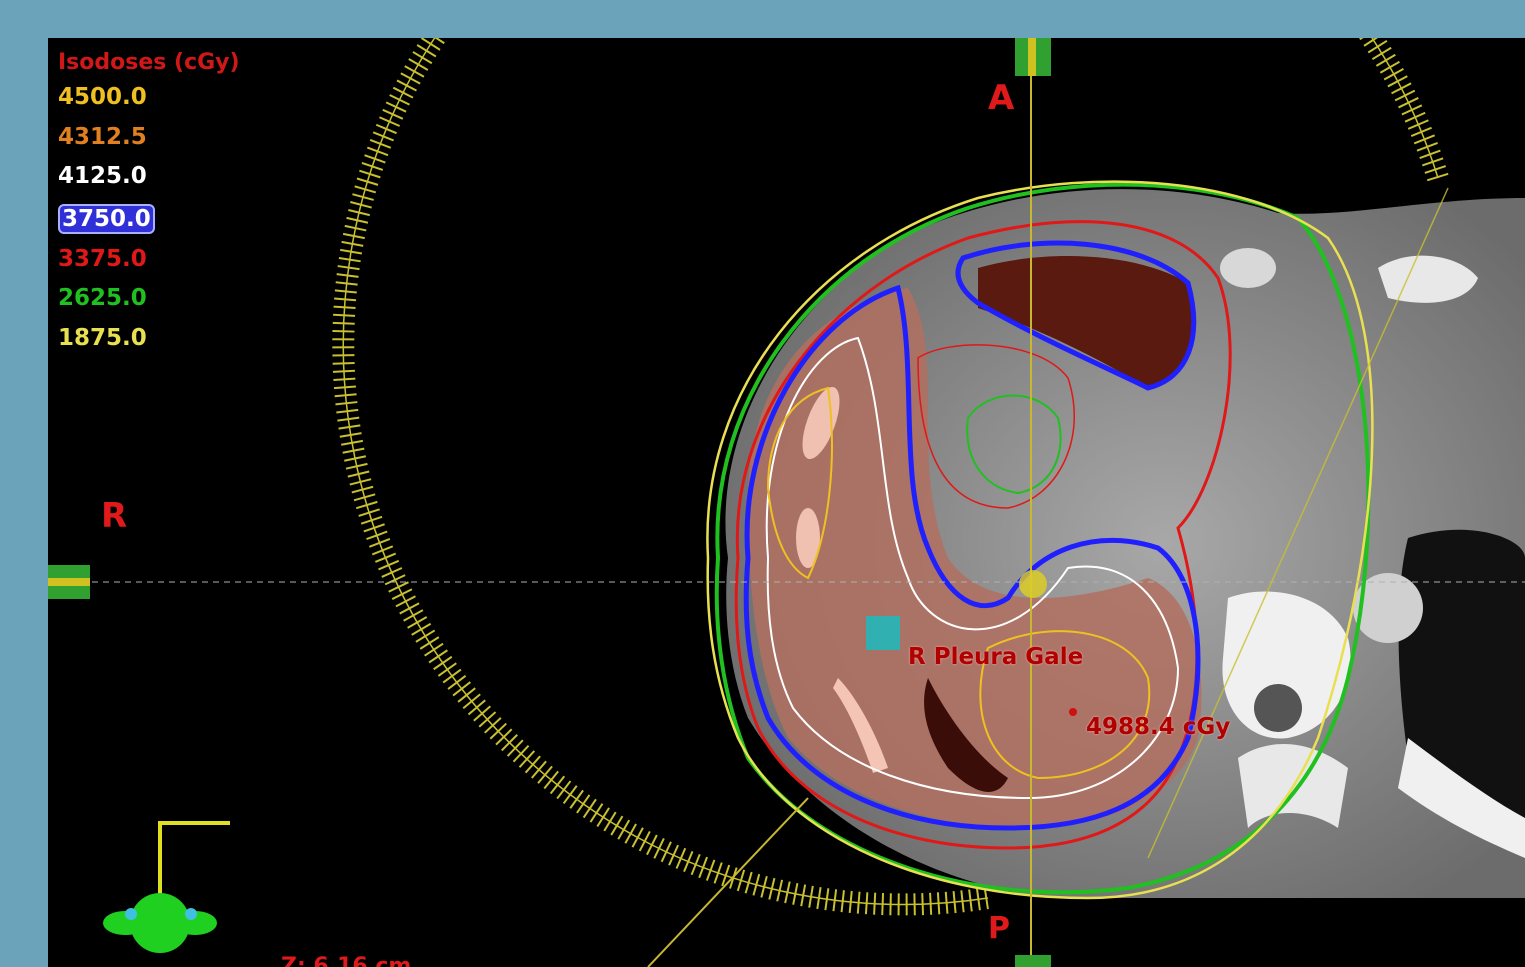  What do you see at coordinates (1033, 961) in the screenshot?
I see `bottom-marker` at bounding box center [1033, 961].